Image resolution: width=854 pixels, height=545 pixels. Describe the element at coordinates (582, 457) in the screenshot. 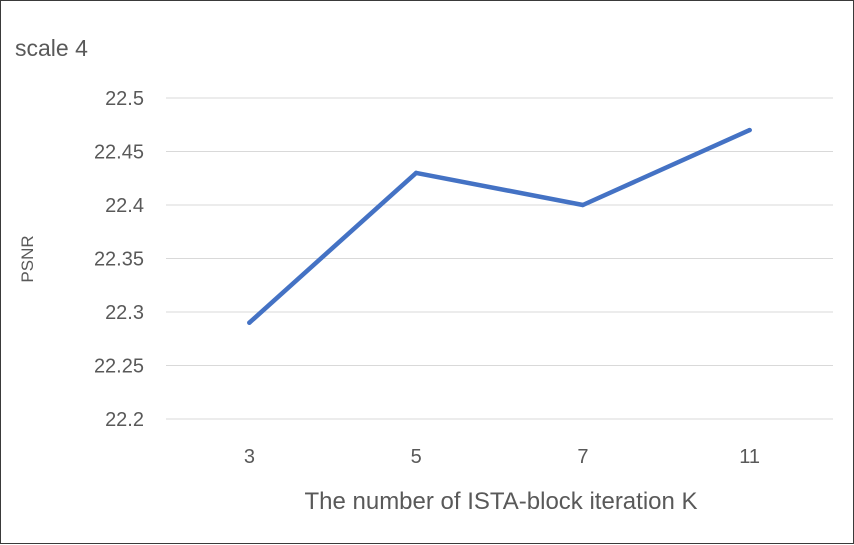

I see `x-tick-label: 7` at that location.